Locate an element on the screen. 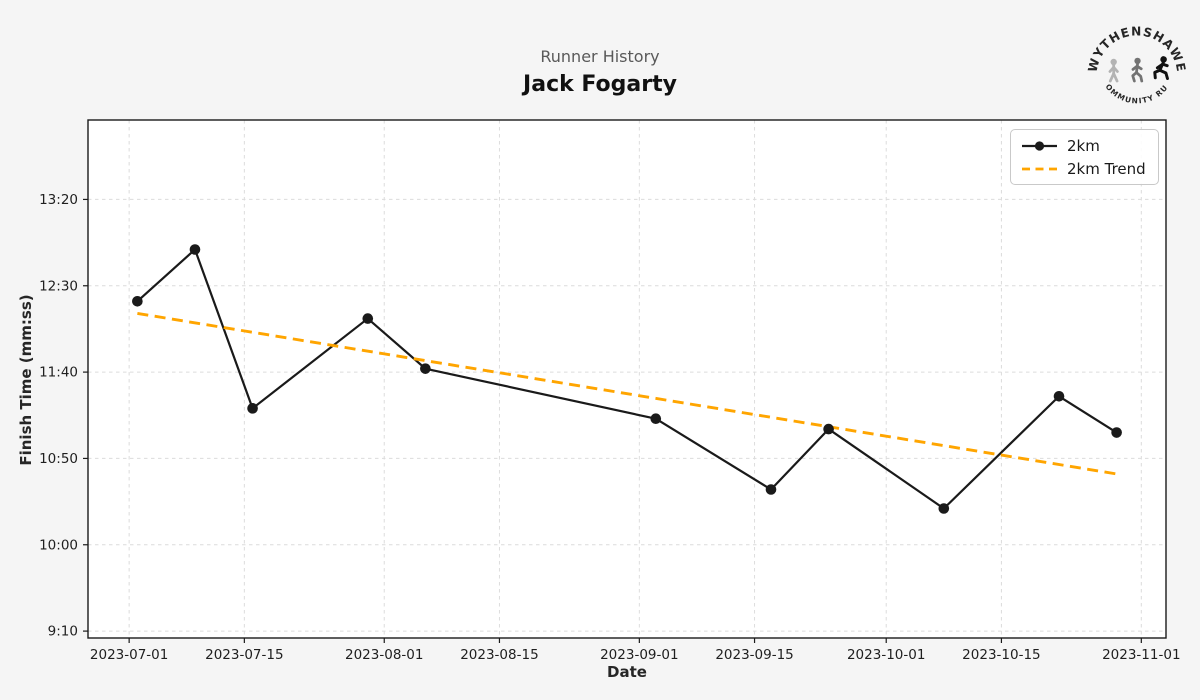 This screenshot has height=700, width=1200. y-tick-label: 10:50 is located at coordinates (58, 459).